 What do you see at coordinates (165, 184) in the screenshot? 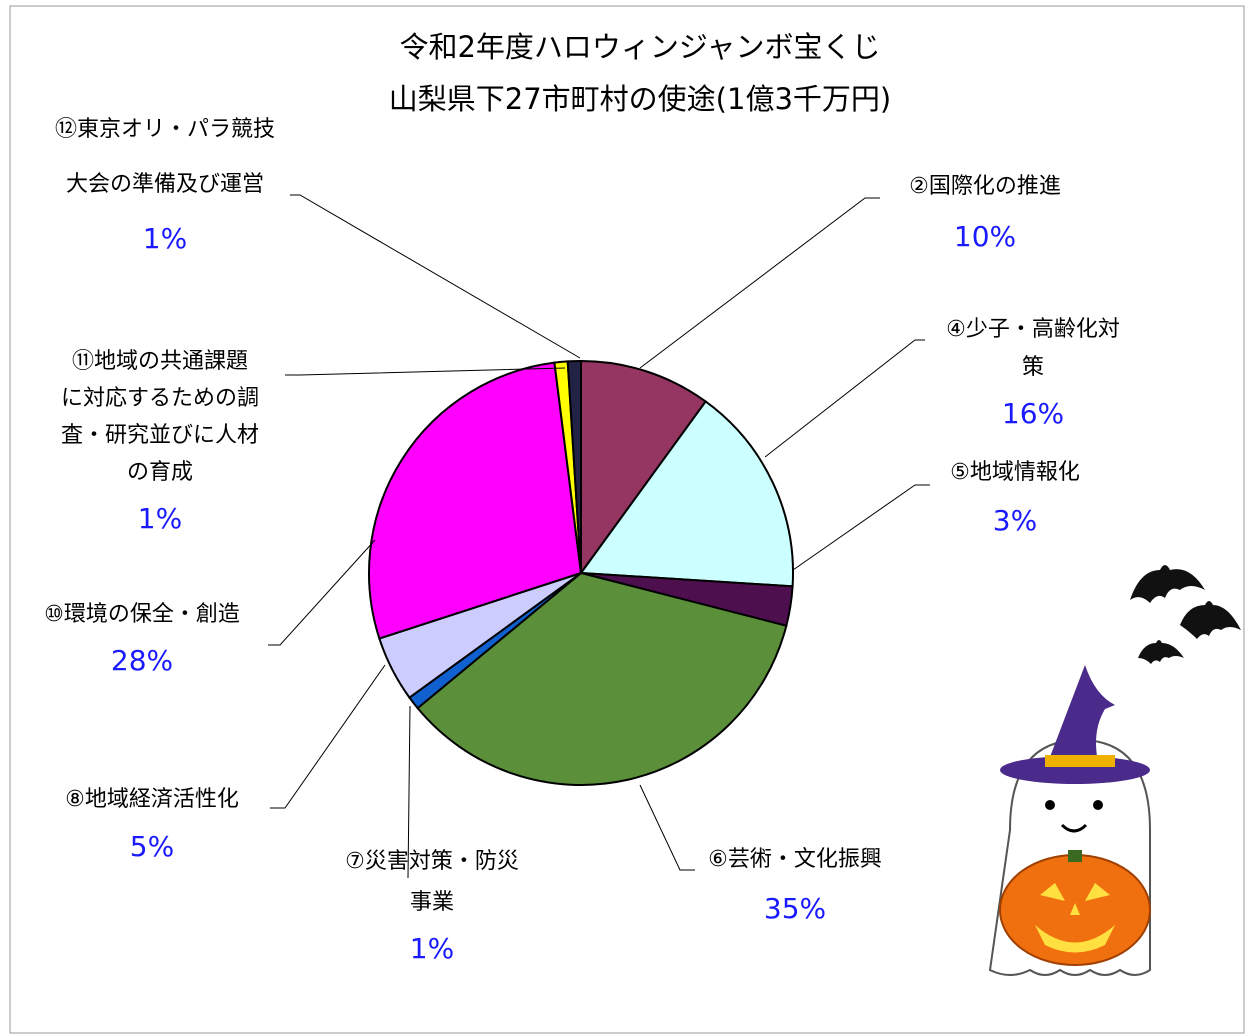
I see `category-label: 大会の準備及び運営` at bounding box center [165, 184].